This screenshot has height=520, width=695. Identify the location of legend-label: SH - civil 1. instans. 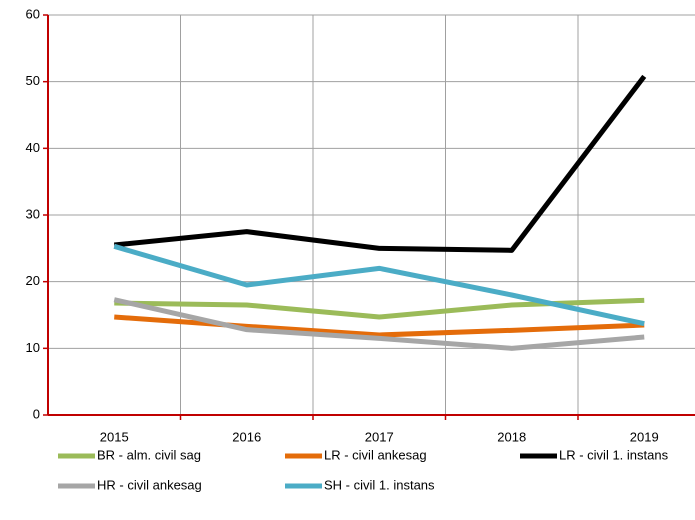
(379, 484).